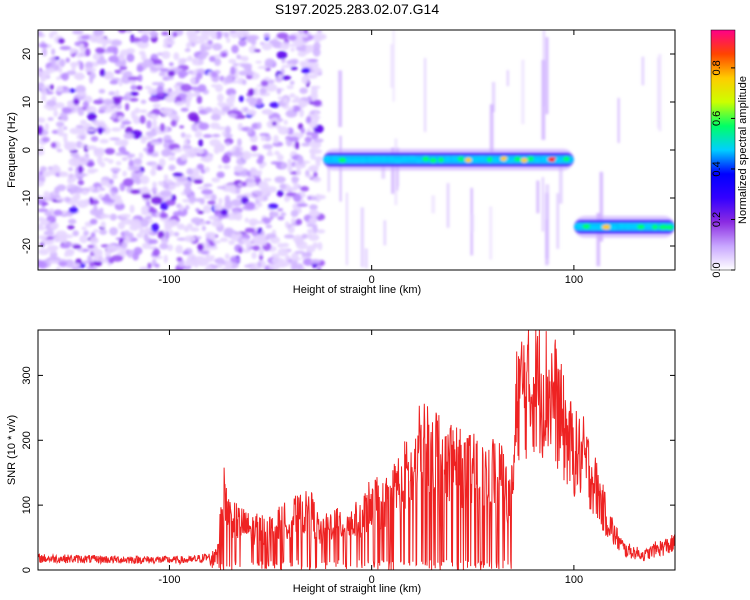  Describe the element at coordinates (27, 150) in the screenshot. I see `spectrogram-ytick-label: 0` at that location.